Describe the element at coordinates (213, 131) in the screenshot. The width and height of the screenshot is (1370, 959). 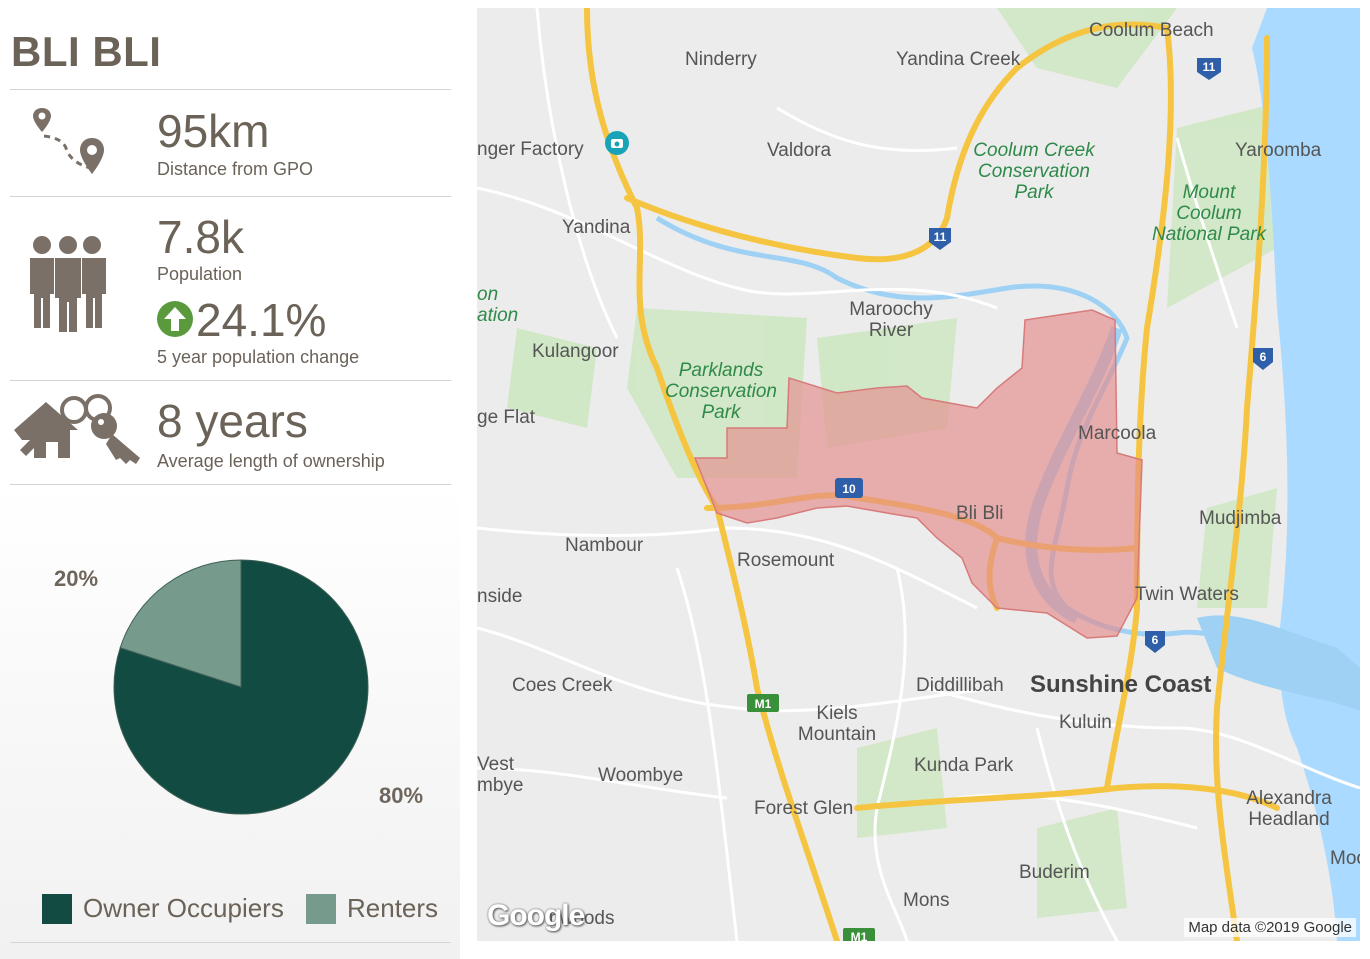
I see `distance-value: 95km` at that location.